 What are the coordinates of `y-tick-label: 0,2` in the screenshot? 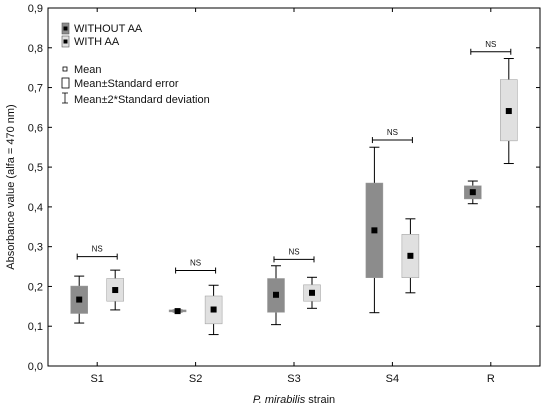 It's located at (35, 287).